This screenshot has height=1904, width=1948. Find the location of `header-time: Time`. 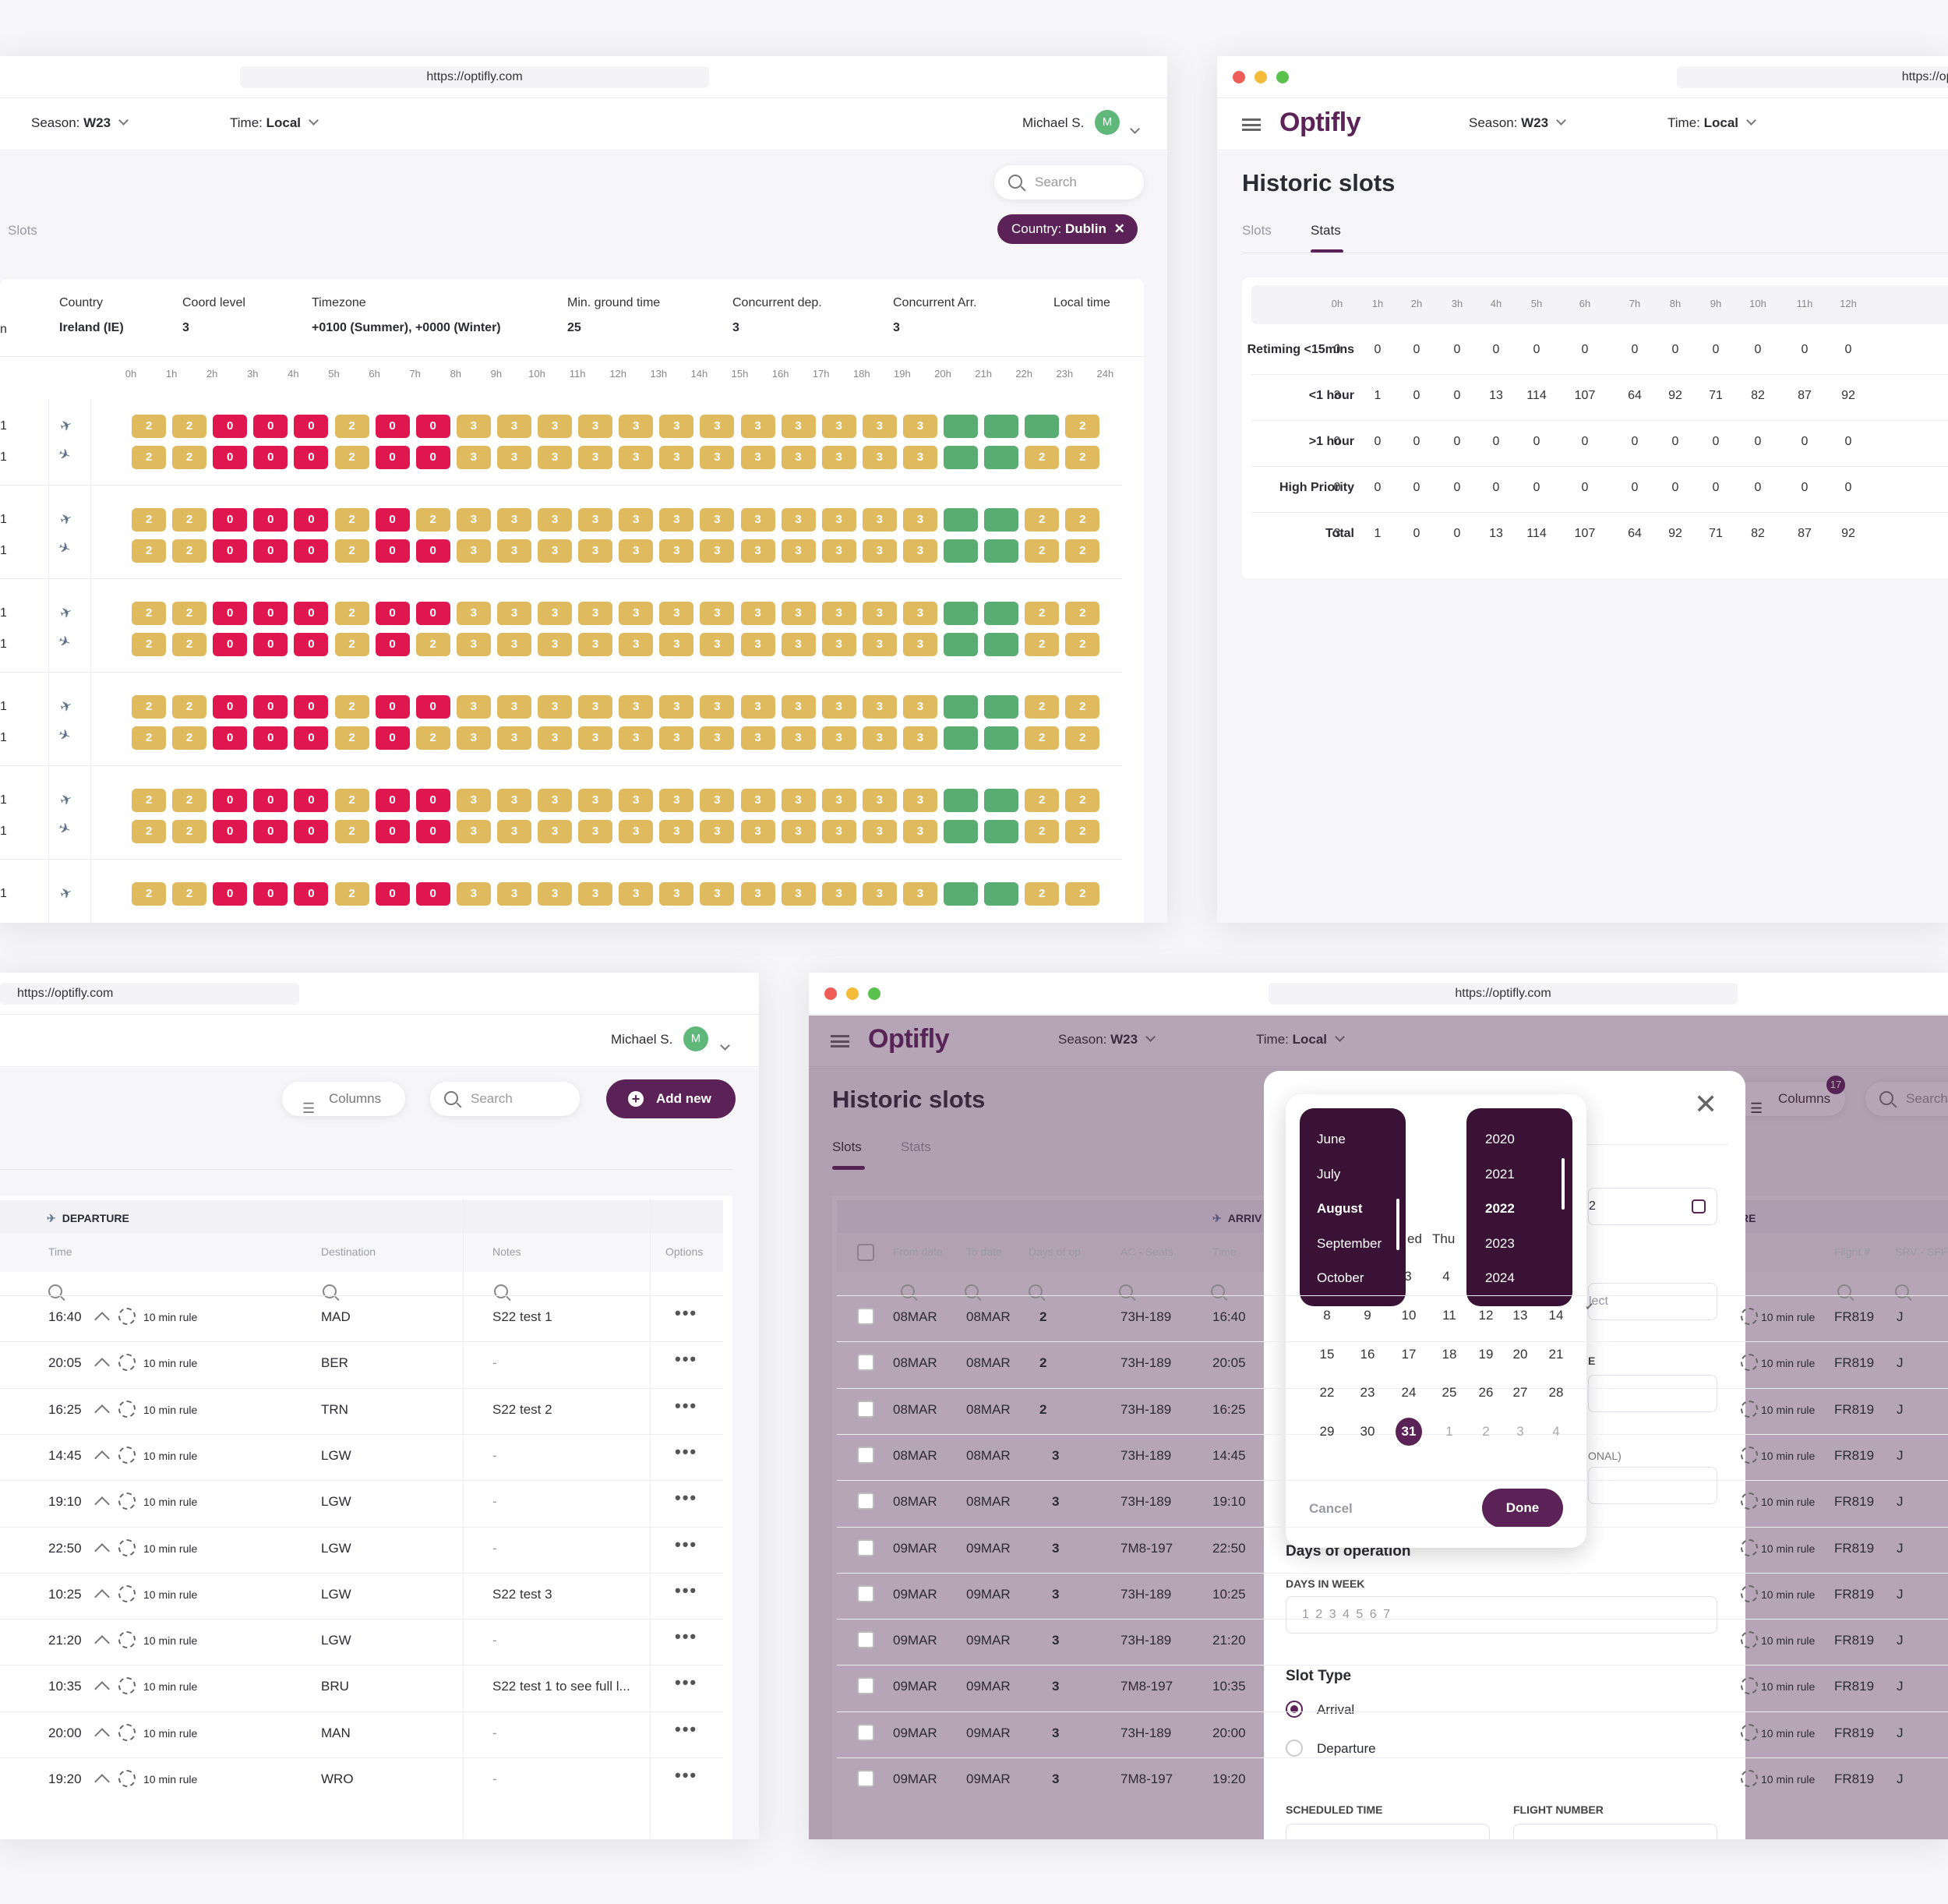

header-time: Time is located at coordinates (60, 1251).